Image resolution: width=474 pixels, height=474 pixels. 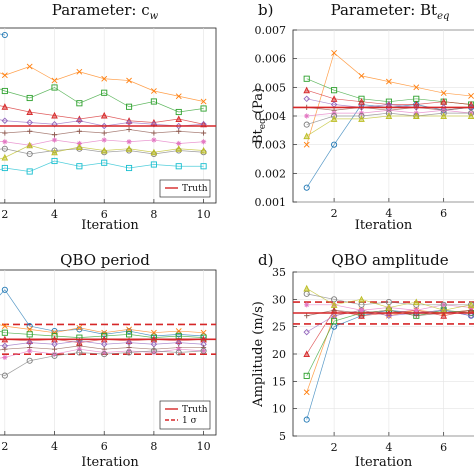 I want to click on panel-label: b), so click(x=265, y=10).